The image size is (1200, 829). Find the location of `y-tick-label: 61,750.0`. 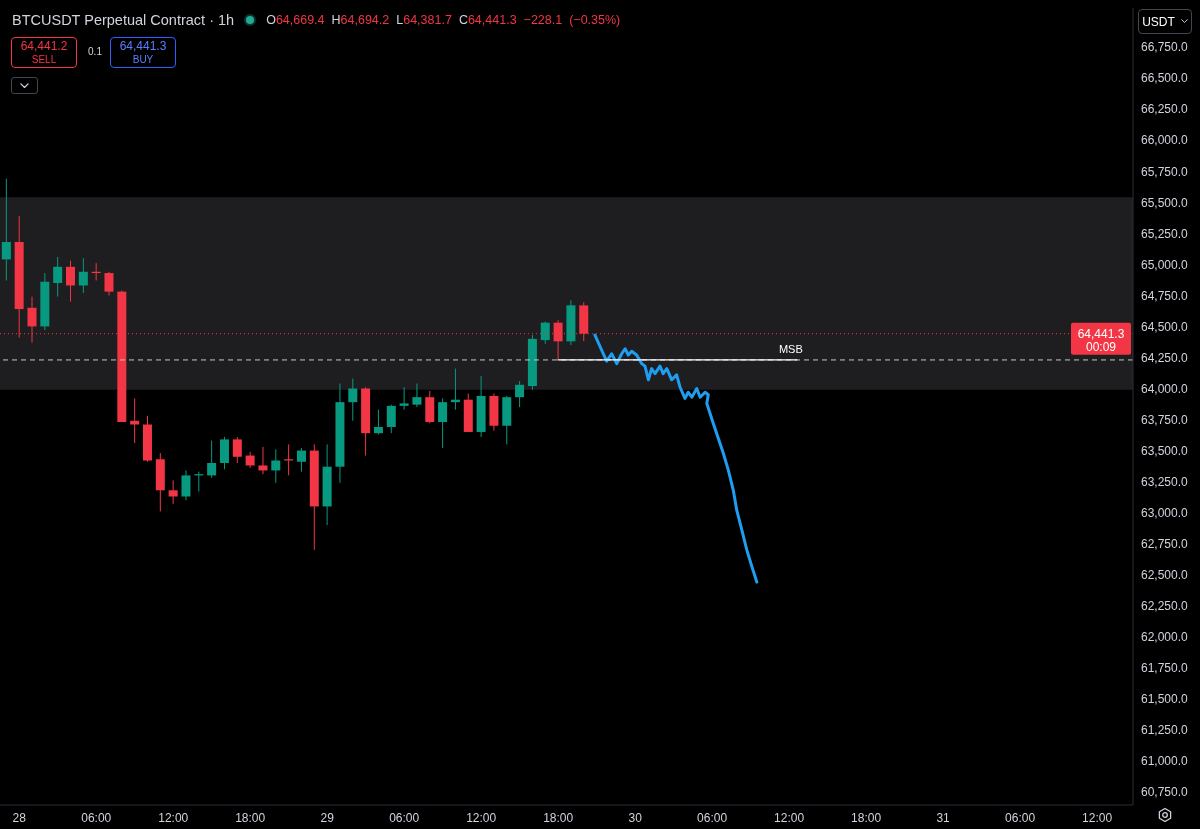

y-tick-label: 61,750.0 is located at coordinates (1165, 668).